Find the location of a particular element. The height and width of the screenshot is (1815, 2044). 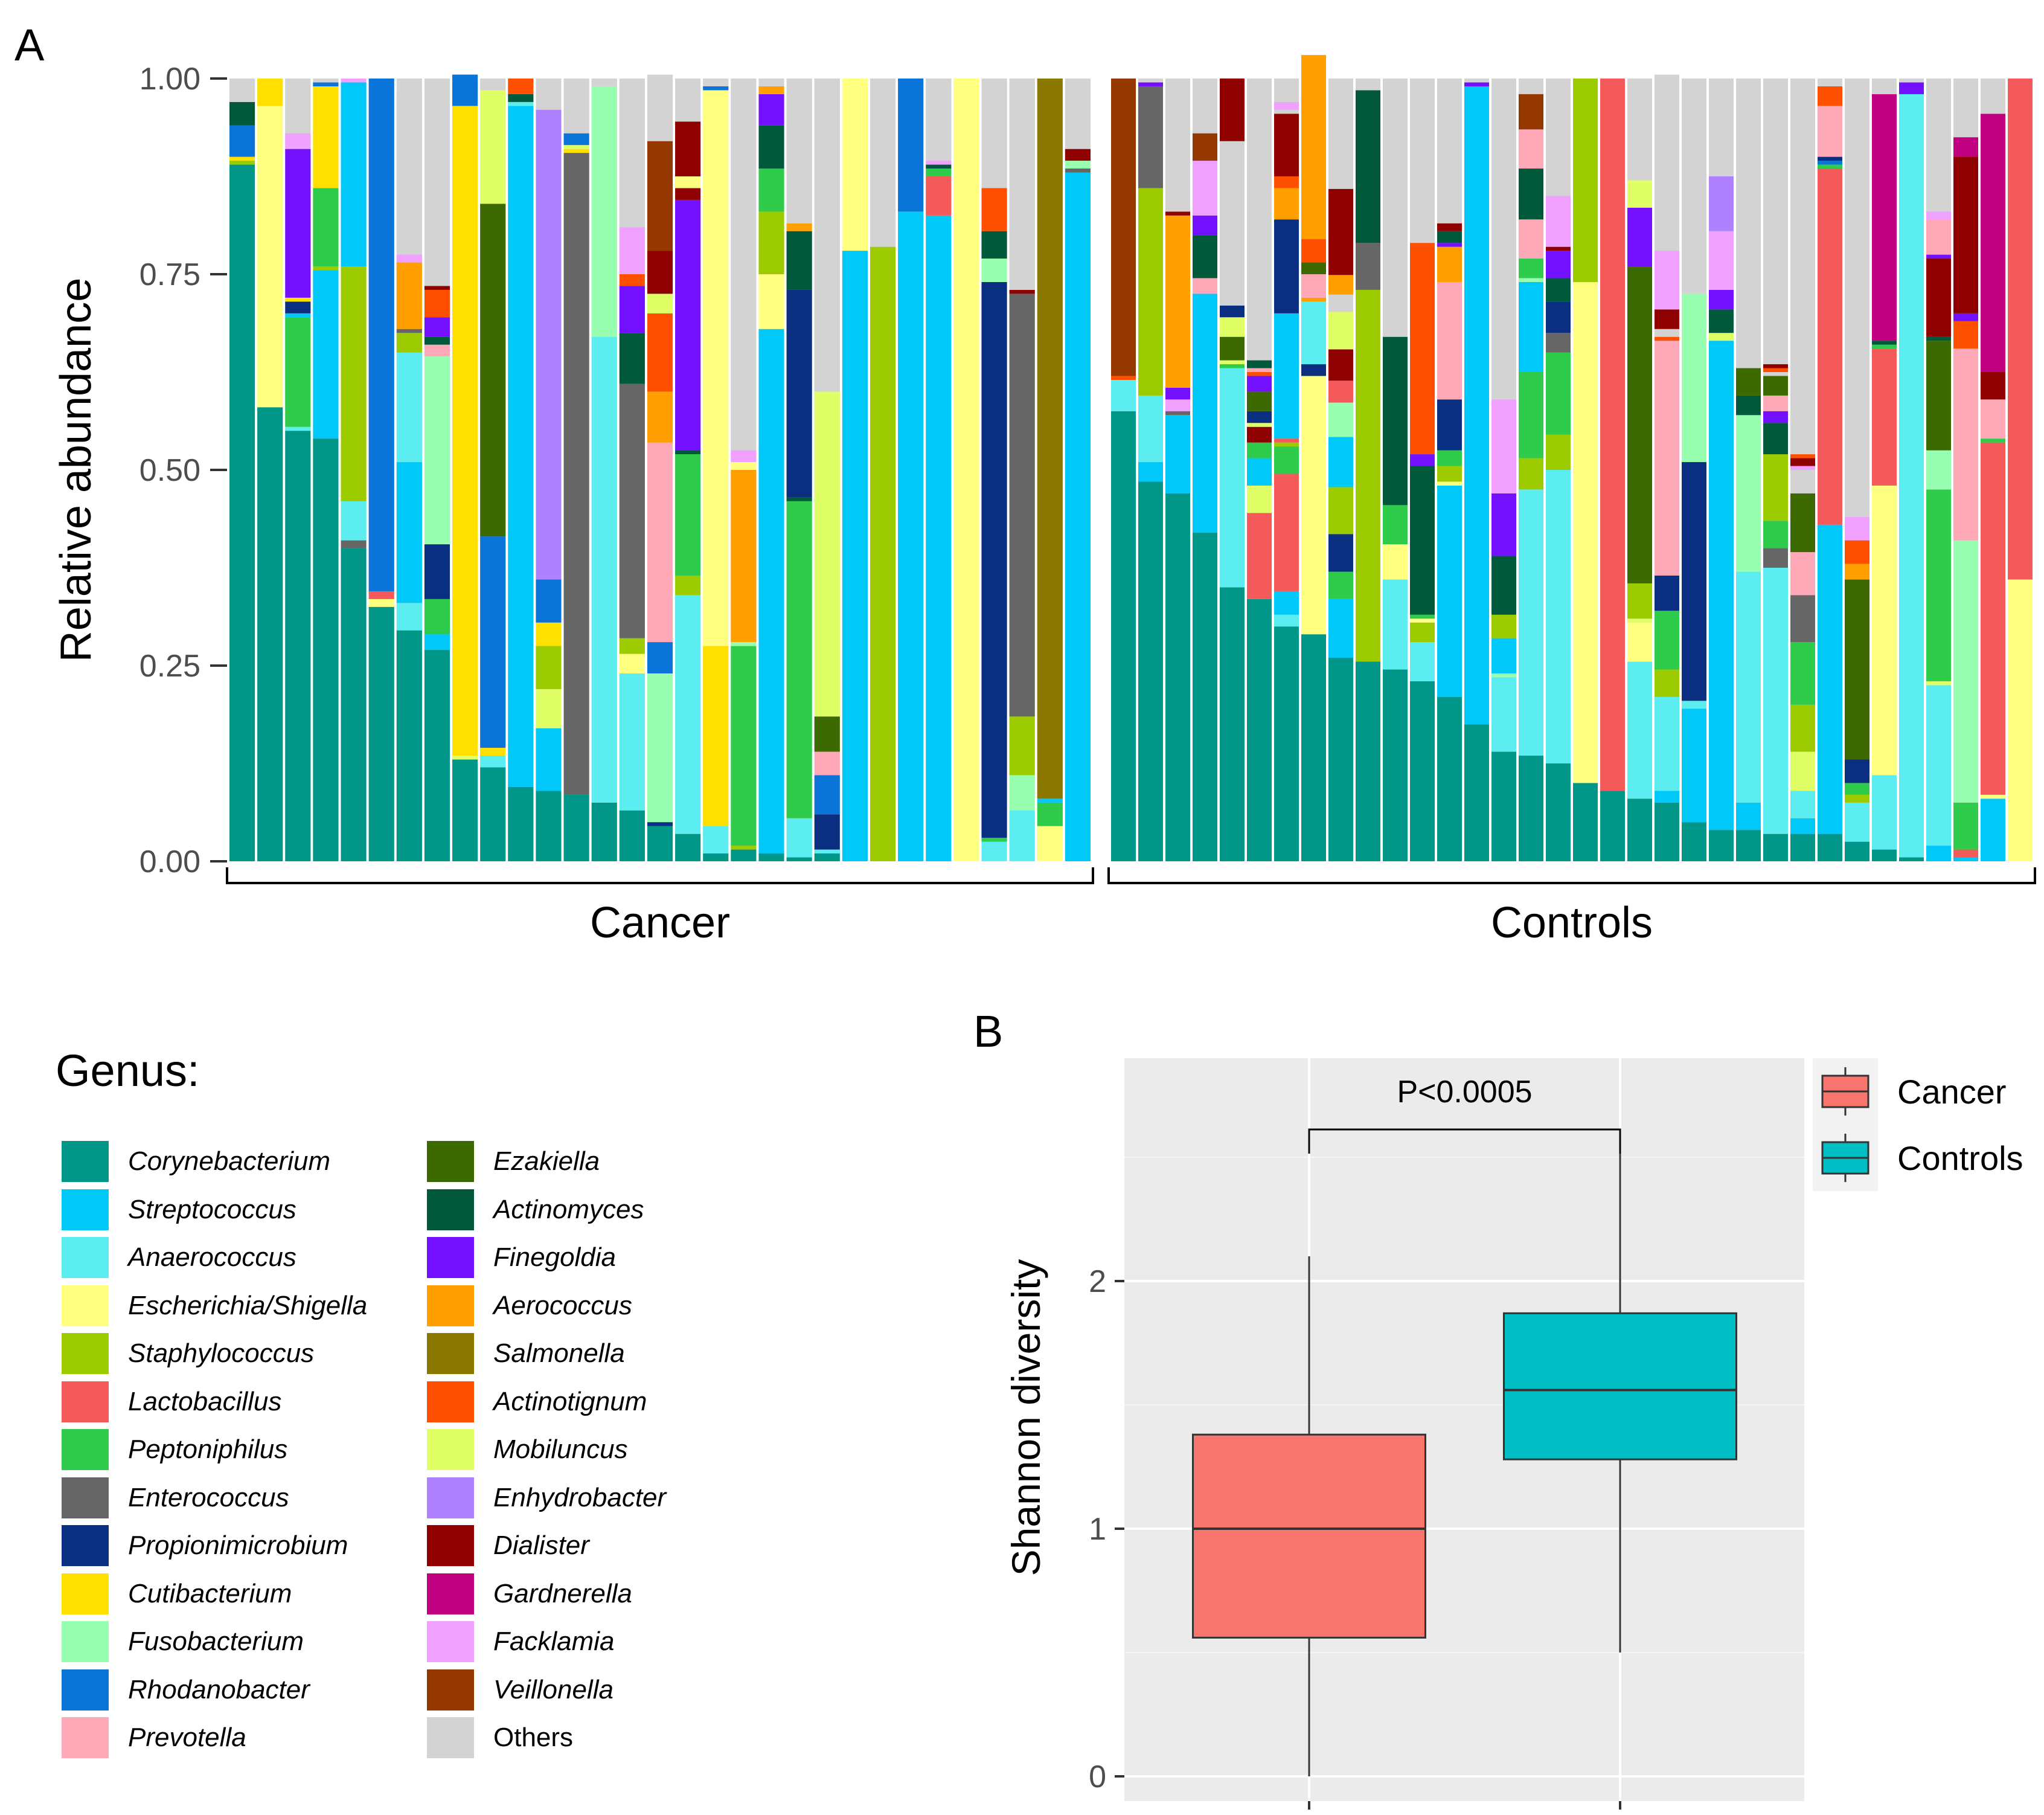

legend-label: Finegoldia is located at coordinates (555, 1257).